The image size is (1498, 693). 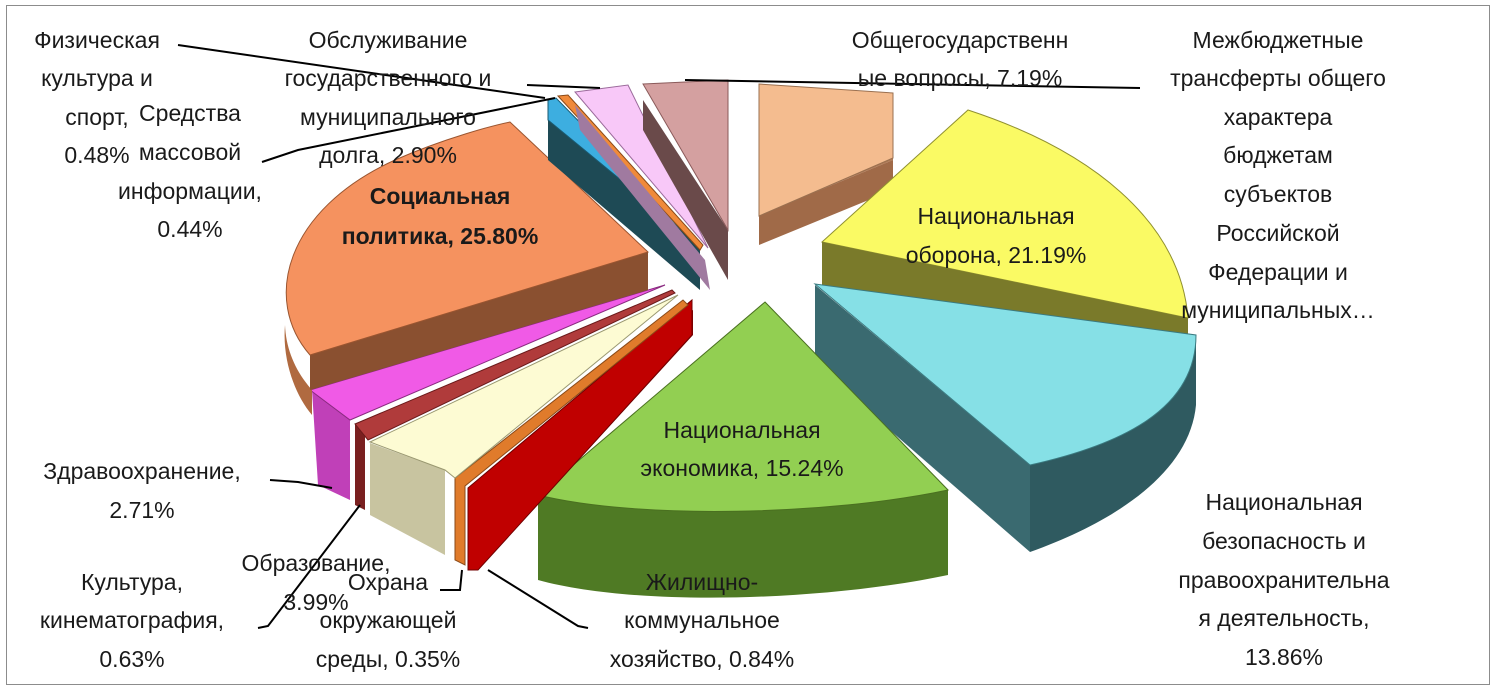 What do you see at coordinates (1277, 233) in the screenshot?
I see `label-mezhbyud-6: Российской` at bounding box center [1277, 233].